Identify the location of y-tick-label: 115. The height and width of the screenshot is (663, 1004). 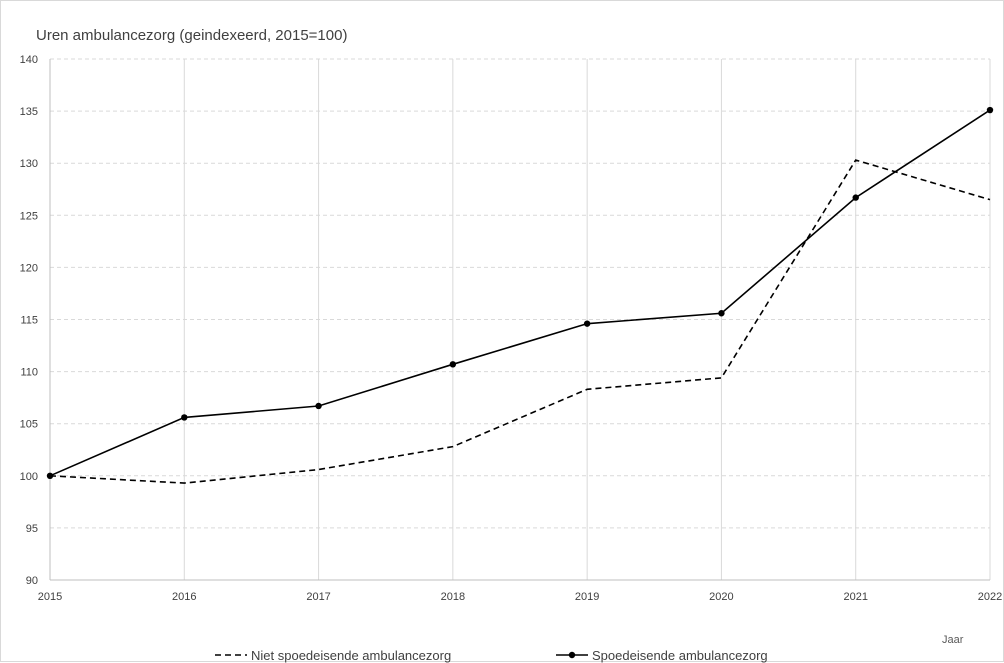
(29, 321).